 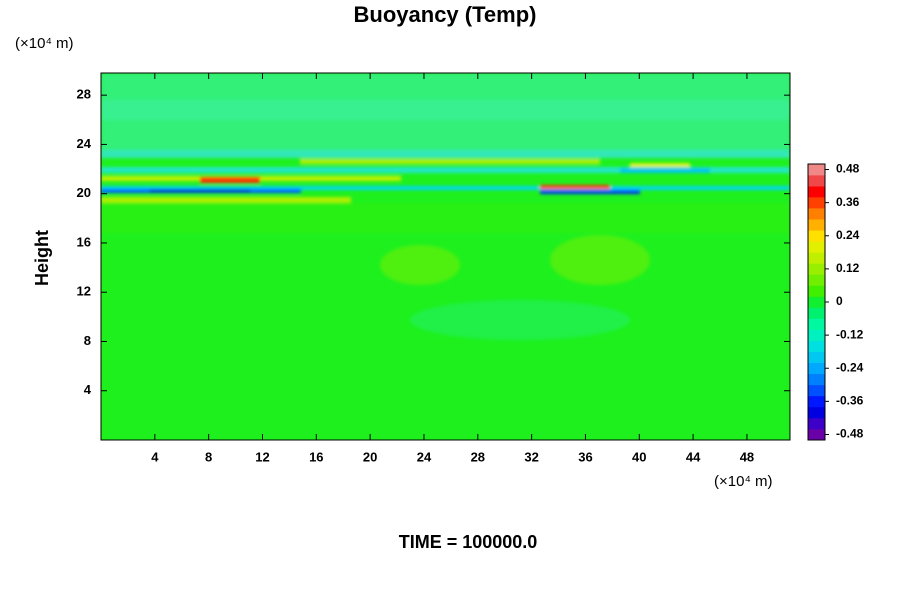 I want to click on colorbar-tick-label: 0.48, so click(x=848, y=169).